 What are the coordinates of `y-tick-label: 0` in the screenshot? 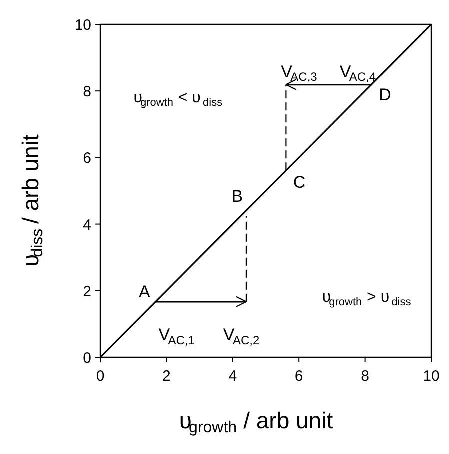 It's located at (87, 358).